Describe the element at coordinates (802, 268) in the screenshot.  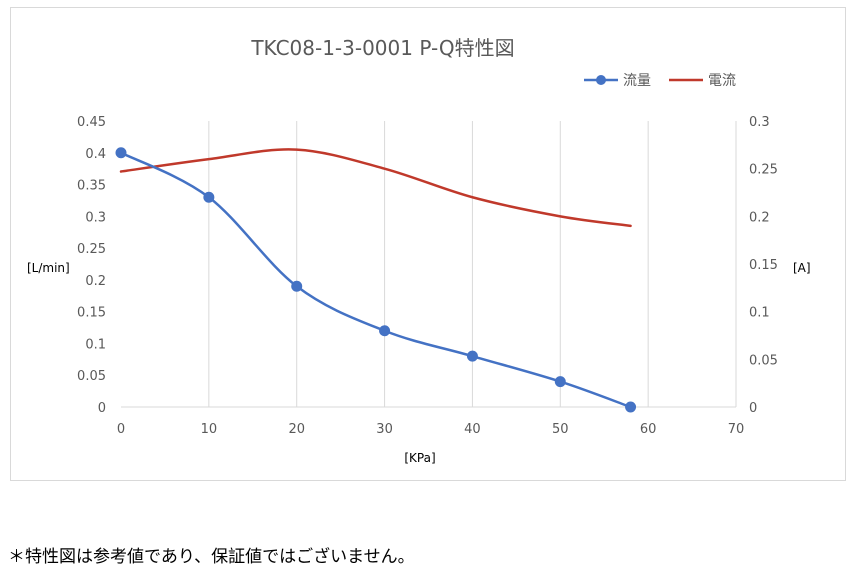
I see `y-axis-right-label: [A]` at that location.